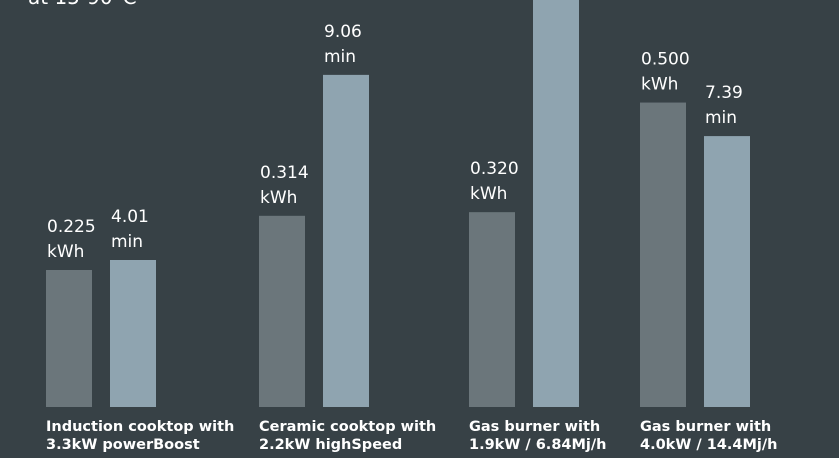 This screenshot has width=839, height=458. Describe the element at coordinates (665, 60) in the screenshot. I see `data-label-value: 0.500` at that location.